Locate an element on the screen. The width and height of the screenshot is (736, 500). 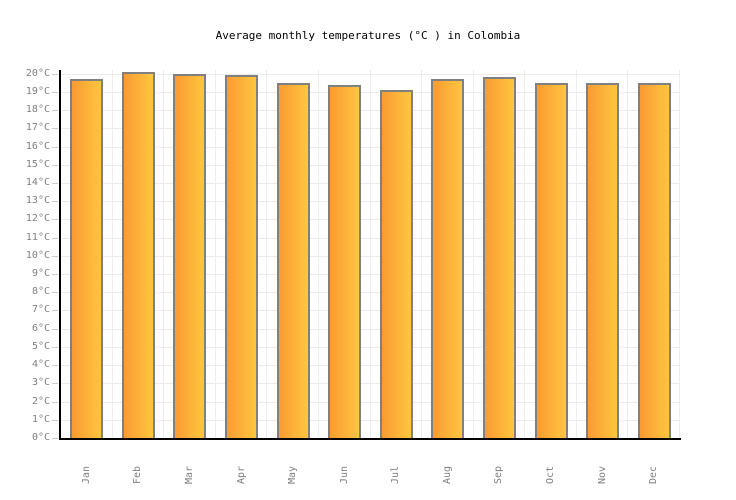
bar-mar is located at coordinates (190, 255).